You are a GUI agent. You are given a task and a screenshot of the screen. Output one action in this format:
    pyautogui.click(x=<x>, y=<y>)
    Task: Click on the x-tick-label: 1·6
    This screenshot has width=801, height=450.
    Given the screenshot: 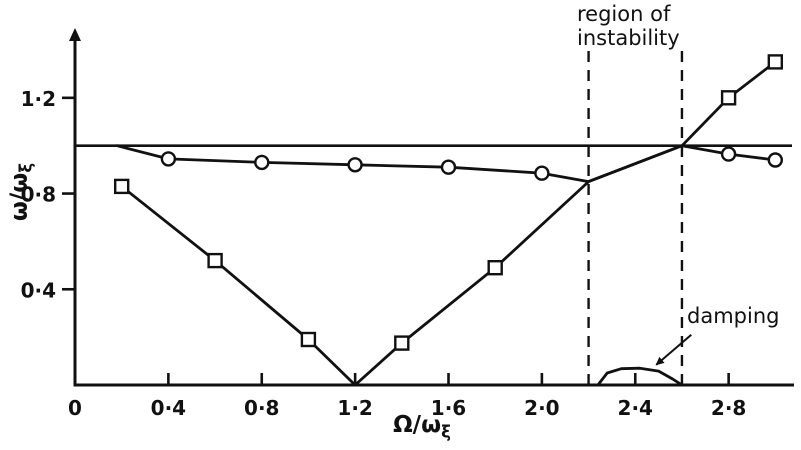 What is the action you would take?
    pyautogui.click(x=448, y=408)
    